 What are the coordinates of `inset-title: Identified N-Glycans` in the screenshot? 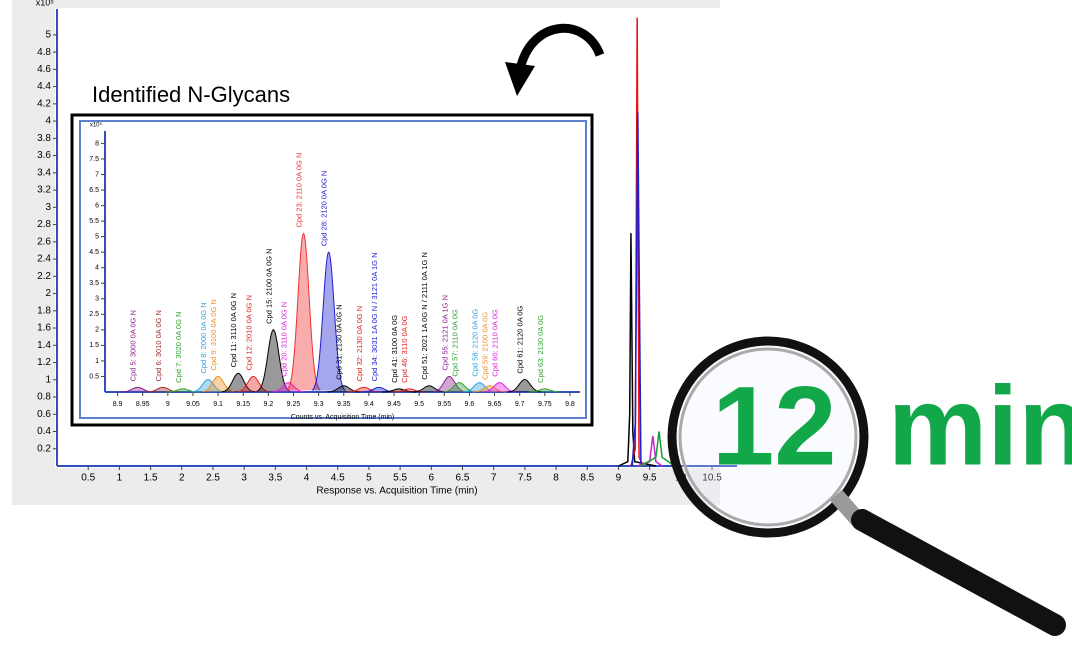 It's located at (191, 94).